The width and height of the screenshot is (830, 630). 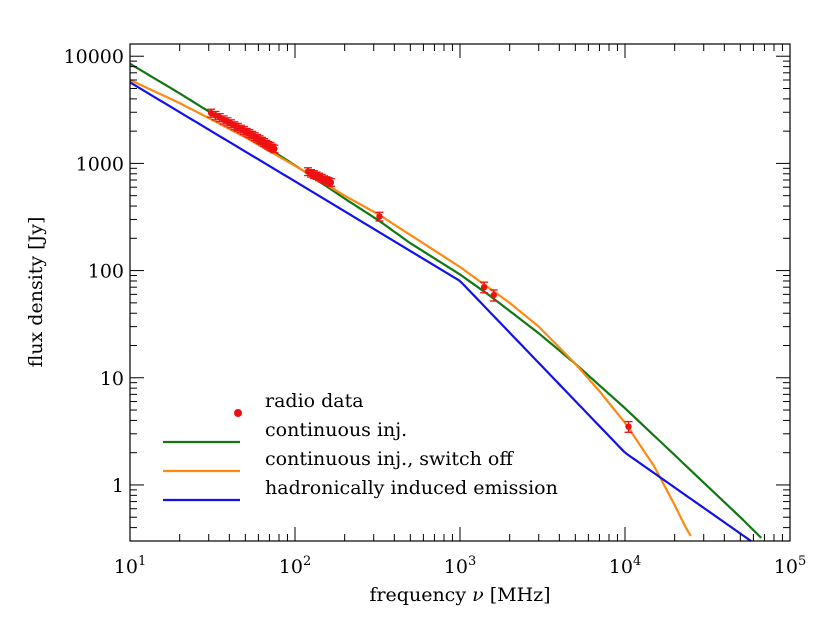 What do you see at coordinates (118, 486) in the screenshot?
I see `y-tick-label: 1` at bounding box center [118, 486].